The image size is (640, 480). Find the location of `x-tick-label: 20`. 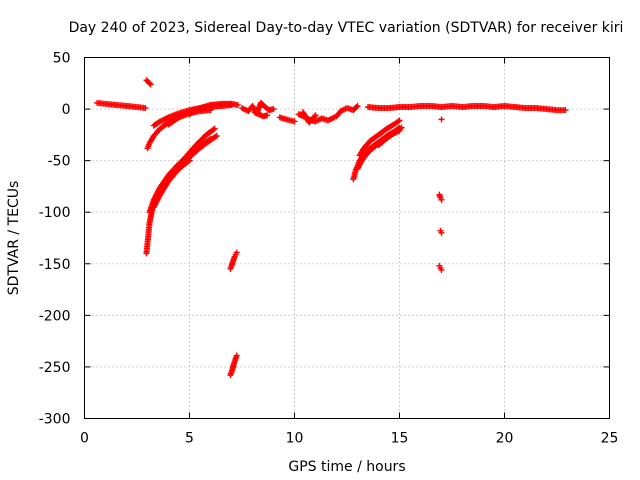

x-tick-label: 20 is located at coordinates (505, 439).